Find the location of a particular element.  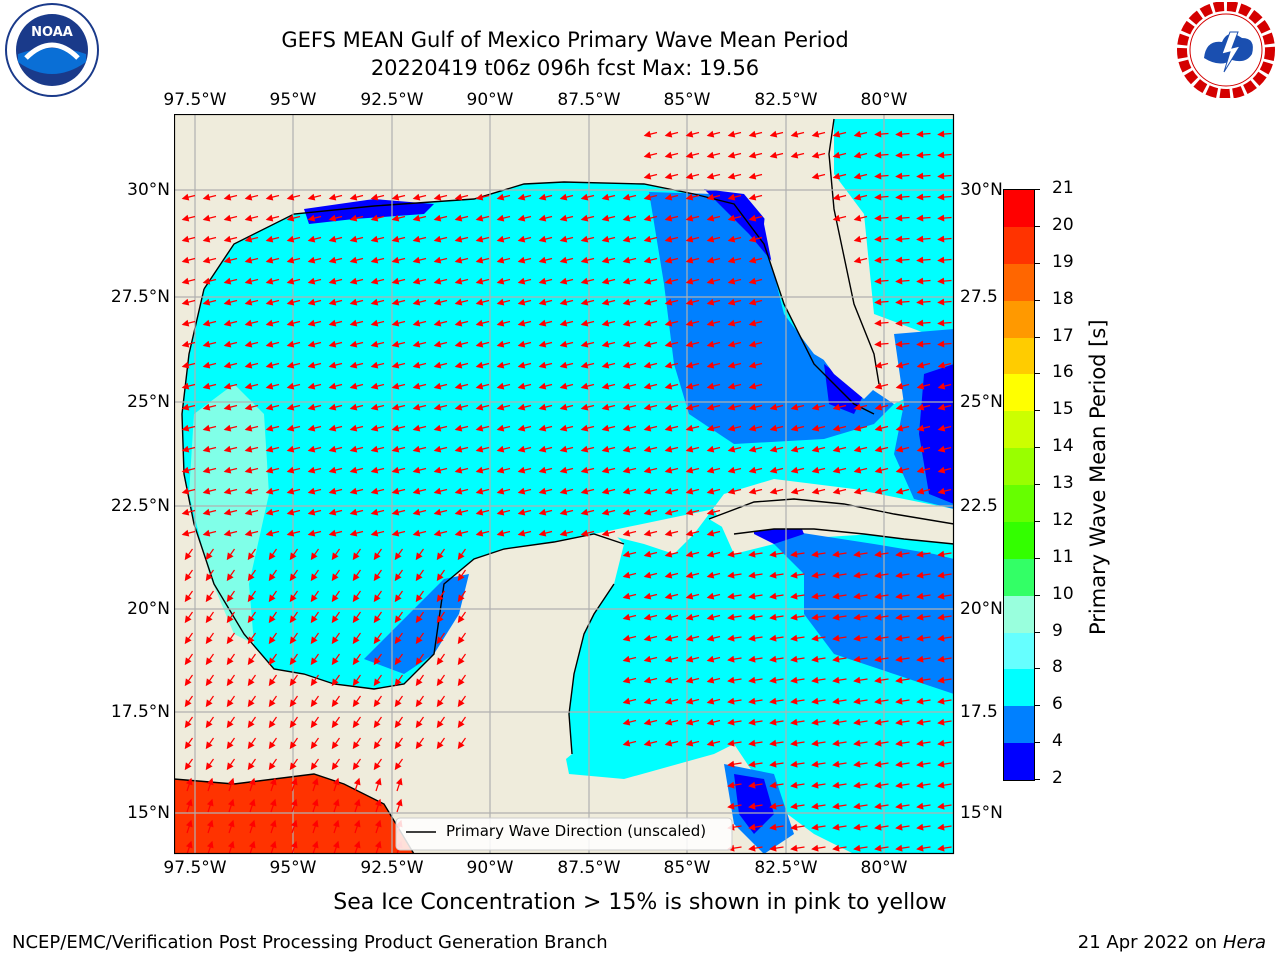

lon-label-top: 85°W is located at coordinates (687, 100).